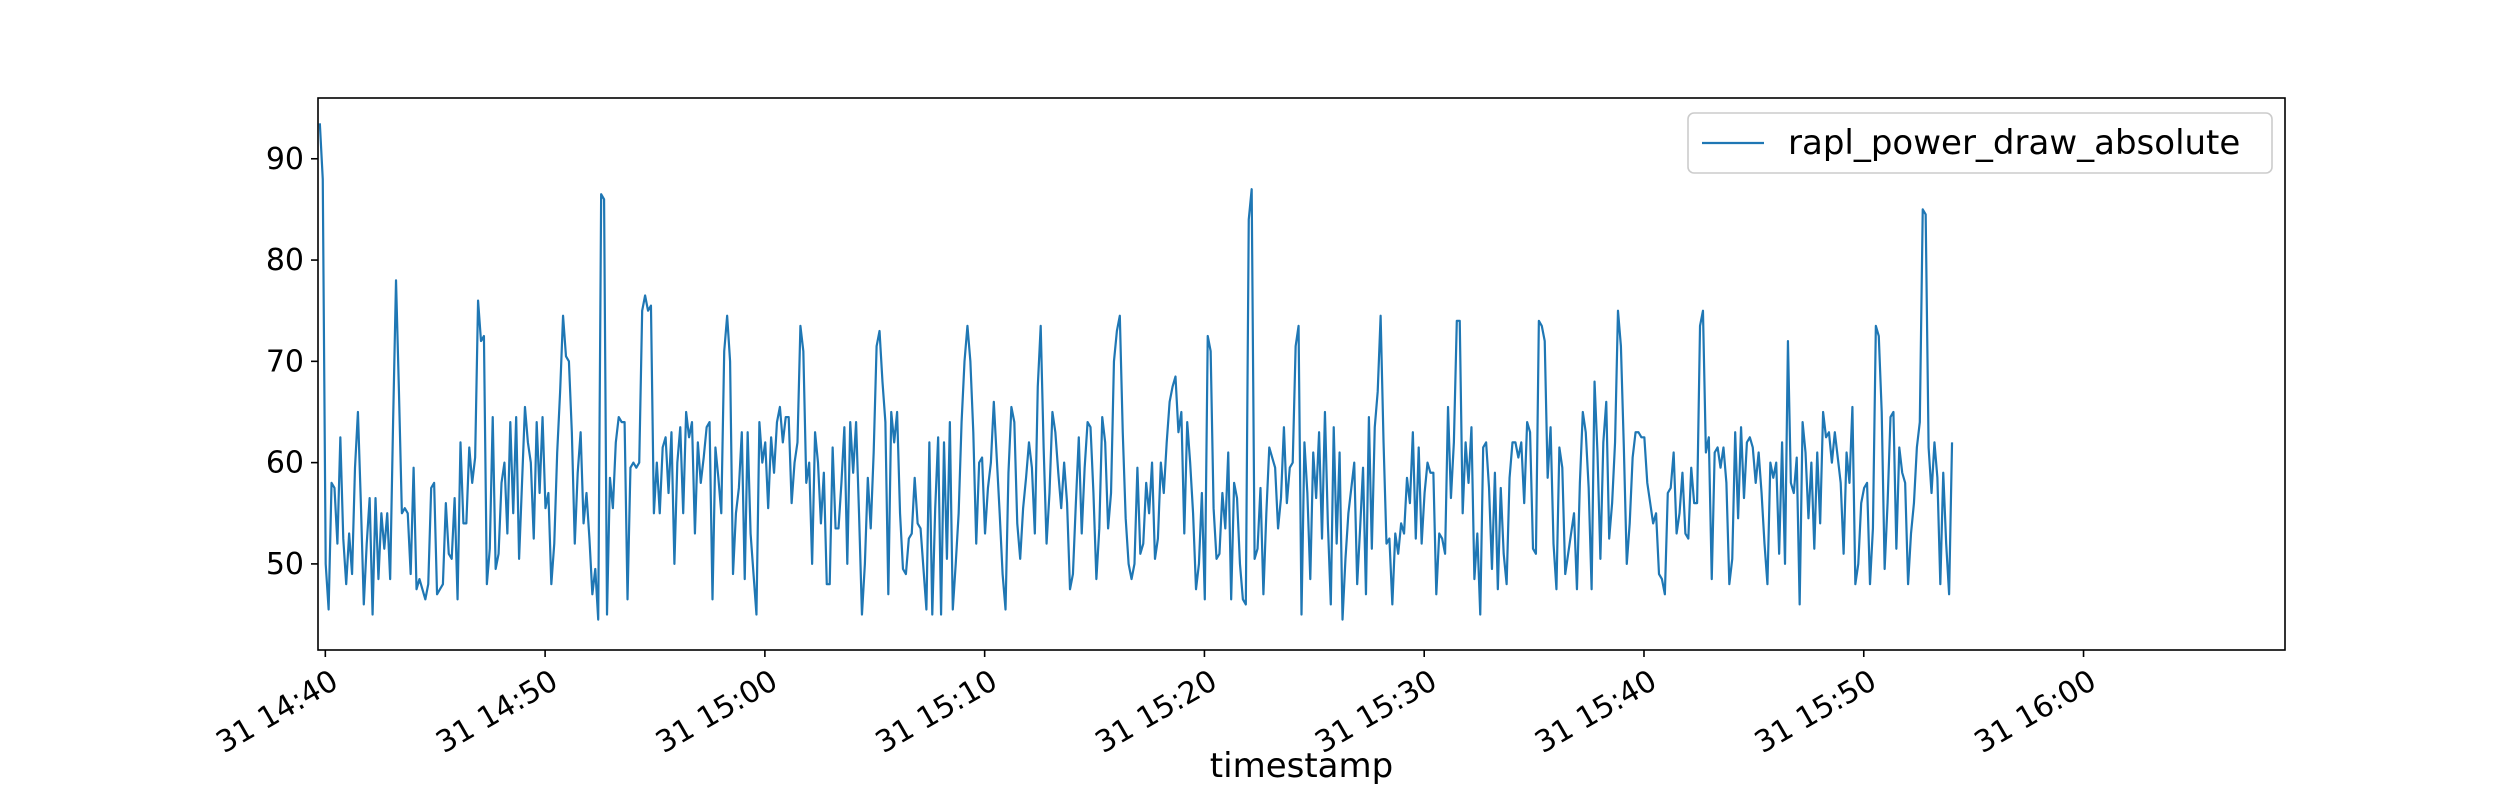 The height and width of the screenshot is (800, 2500). What do you see at coordinates (2036, 711) in the screenshot?
I see `x-tick-label: 31 16:00` at bounding box center [2036, 711].